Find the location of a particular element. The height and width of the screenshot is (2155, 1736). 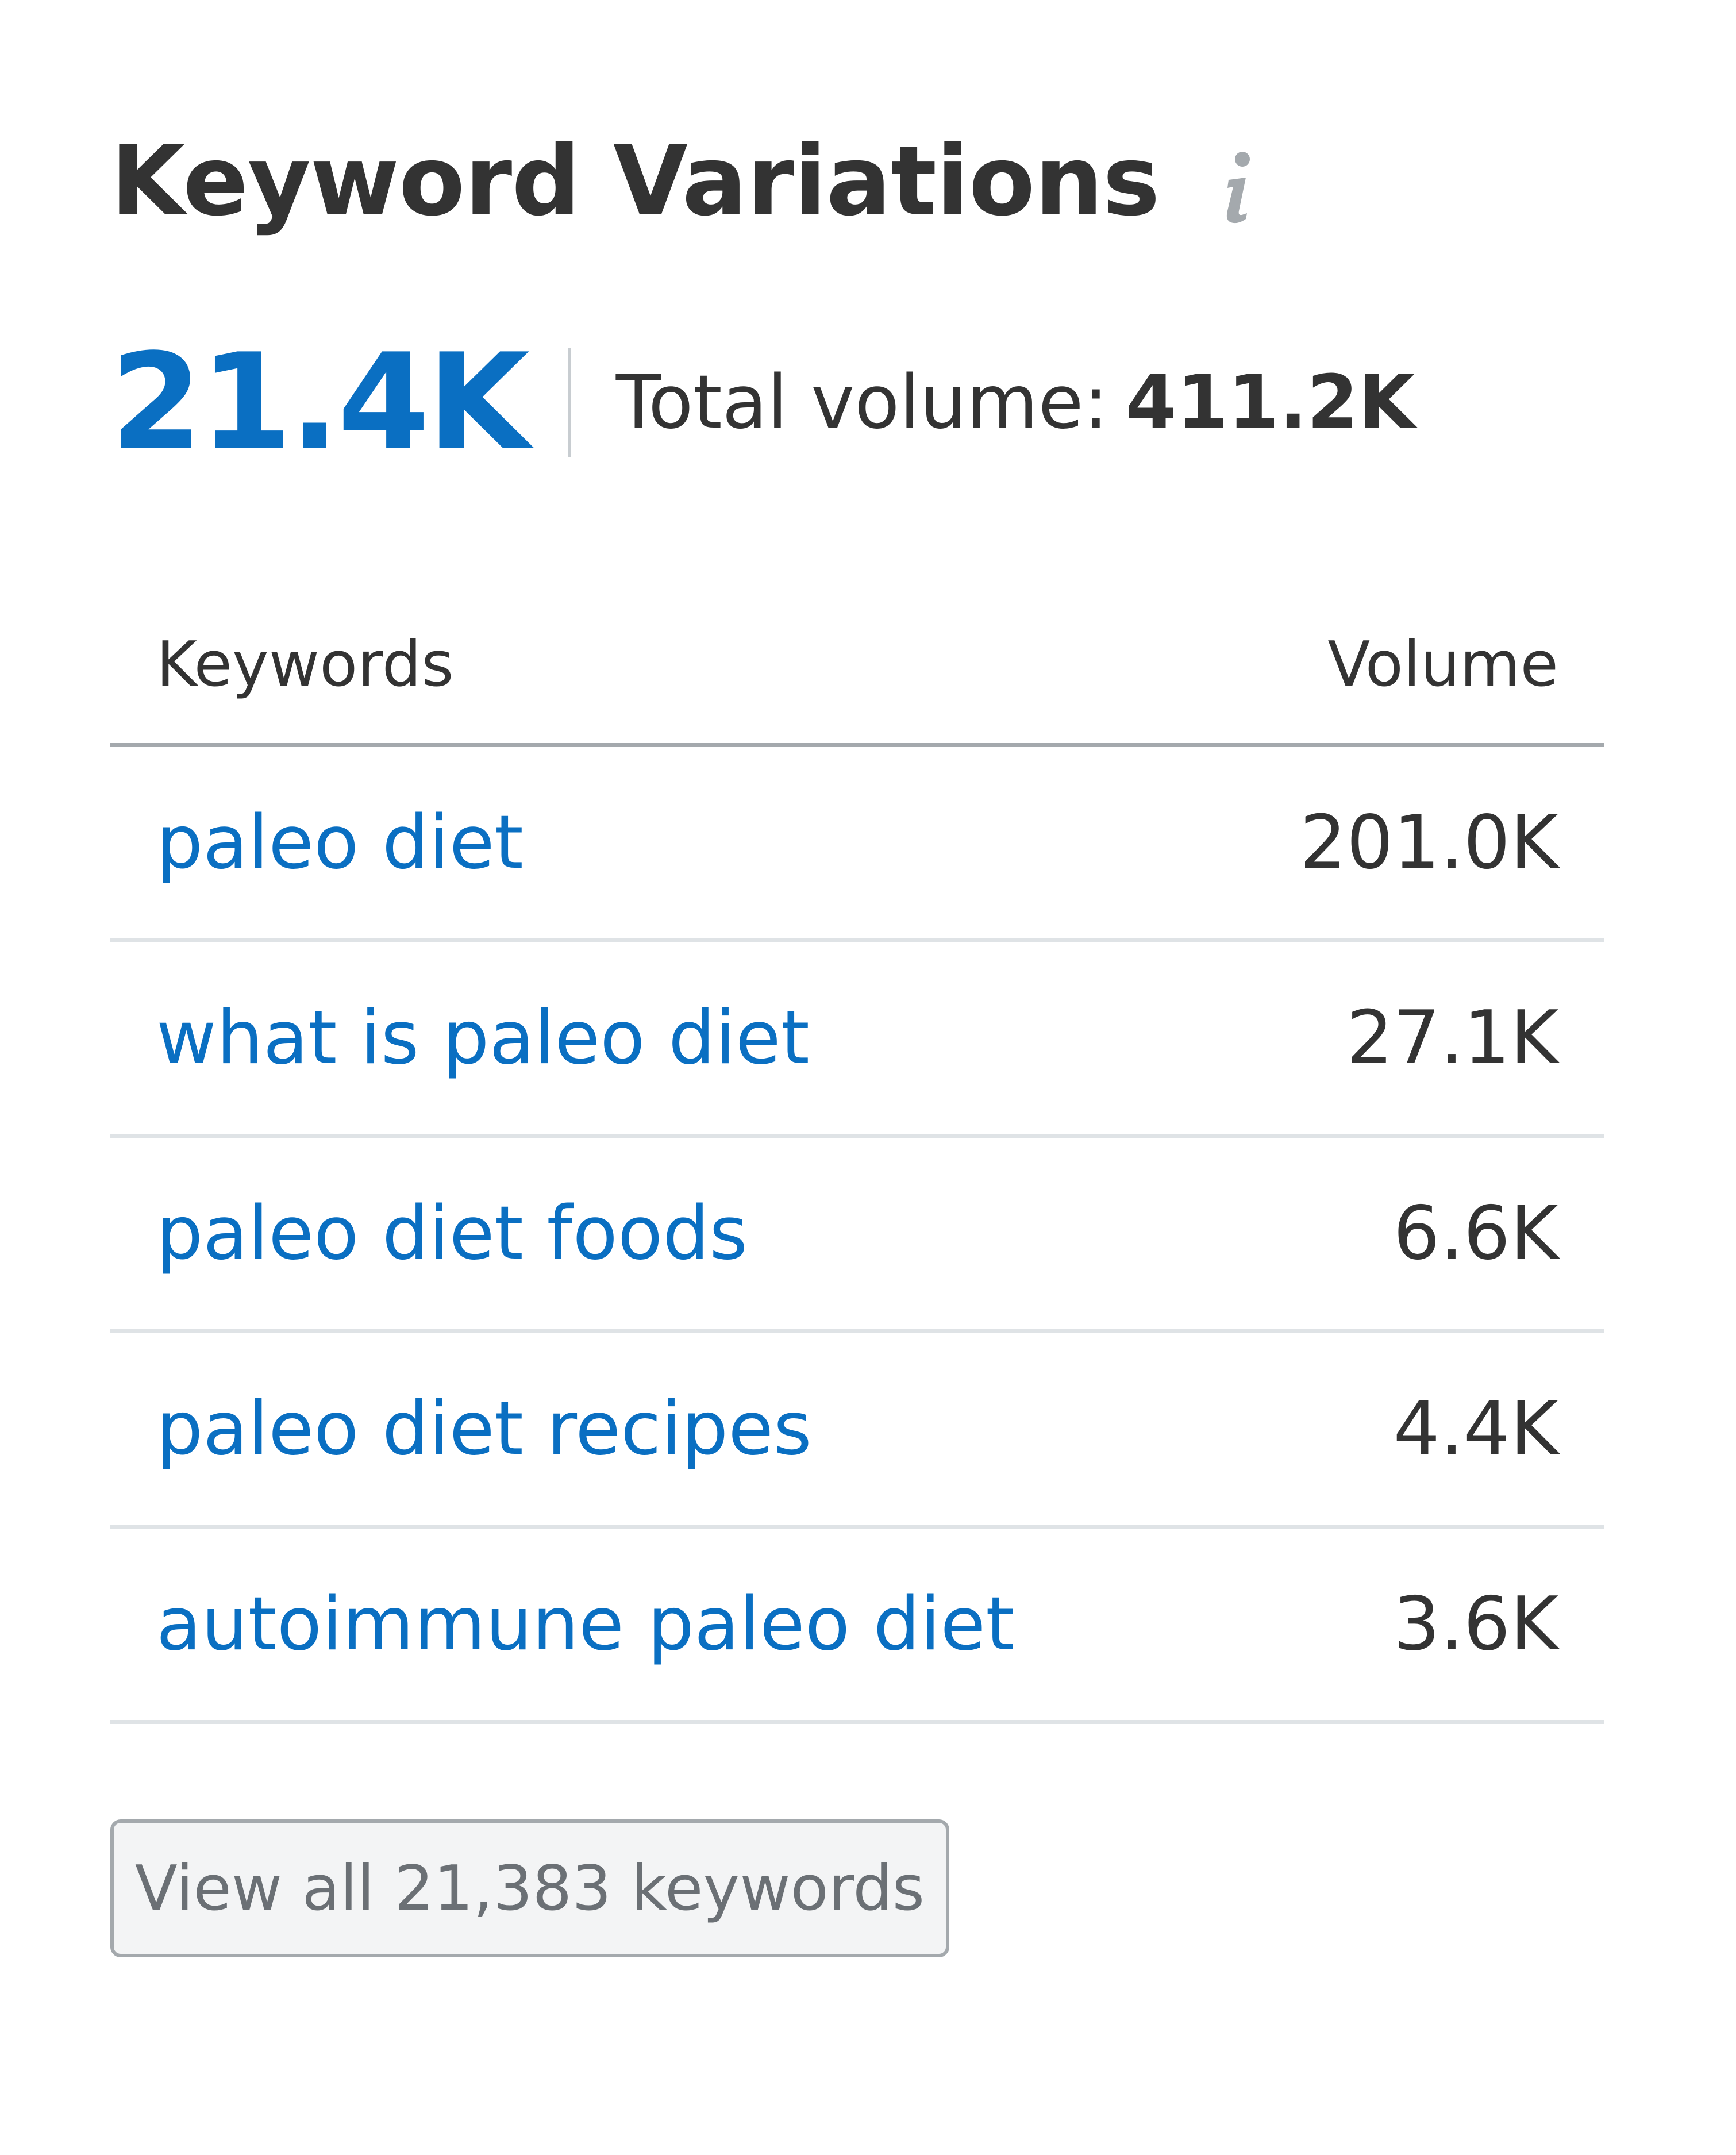

info-icon is located at coordinates (1237, 187).